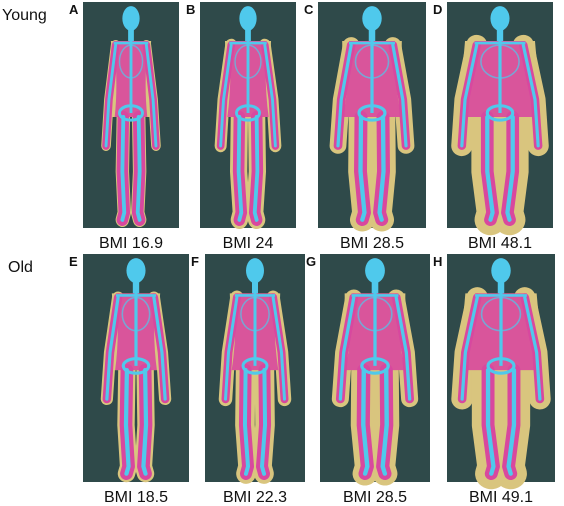  Describe the element at coordinates (24, 15) in the screenshot. I see `row-label: Young` at that location.